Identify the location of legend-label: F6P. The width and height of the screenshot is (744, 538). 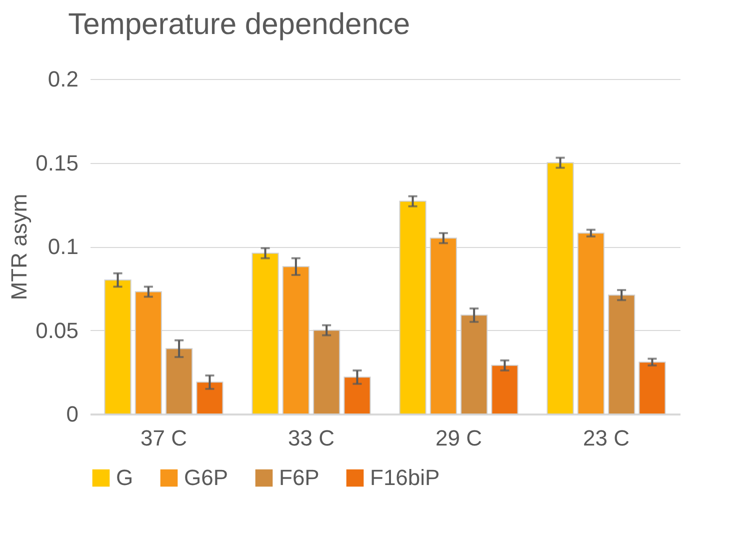
(299, 477).